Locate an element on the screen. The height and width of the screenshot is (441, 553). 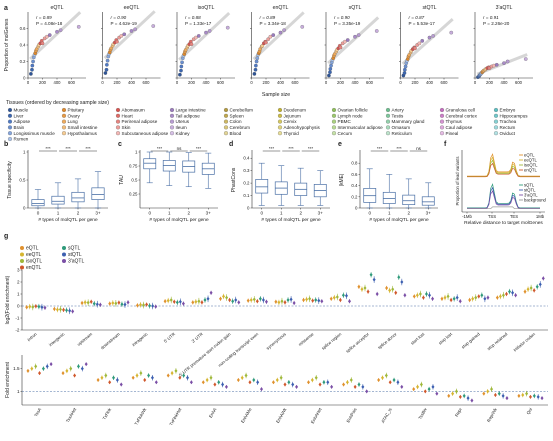
category-TxFlnkHet: TxFlnkHet is located at coordinates (179, 397).